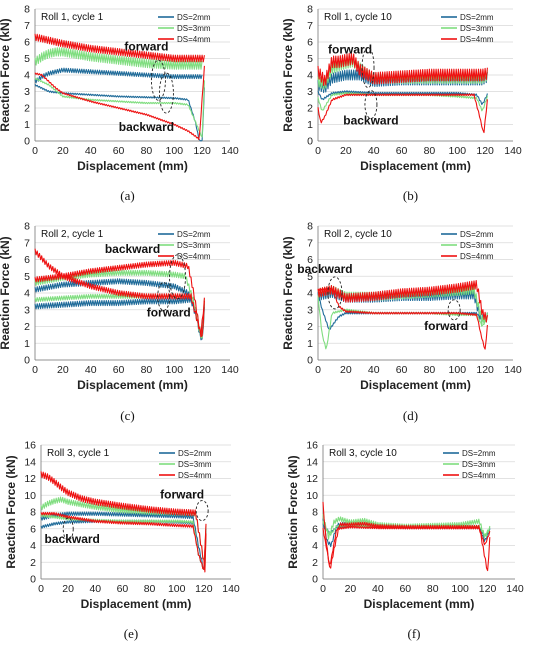  I want to click on y-tick-label: 16, so click(312, 446).